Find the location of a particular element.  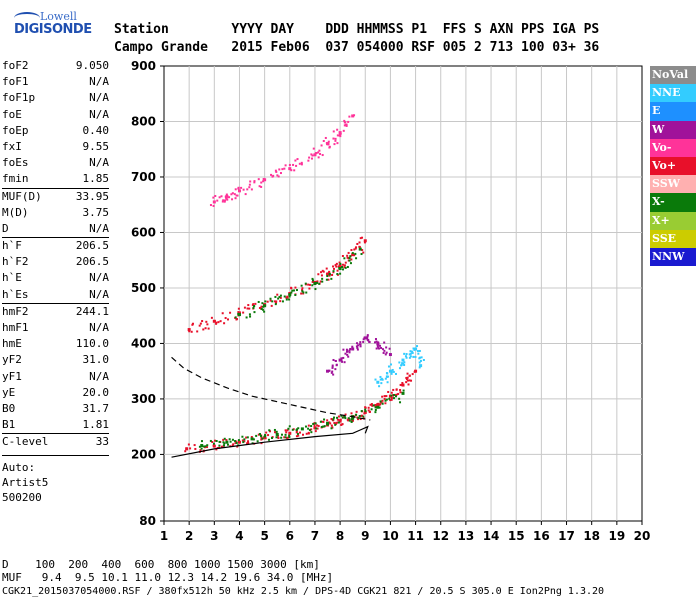

param-key: B0 is located at coordinates (9, 408).